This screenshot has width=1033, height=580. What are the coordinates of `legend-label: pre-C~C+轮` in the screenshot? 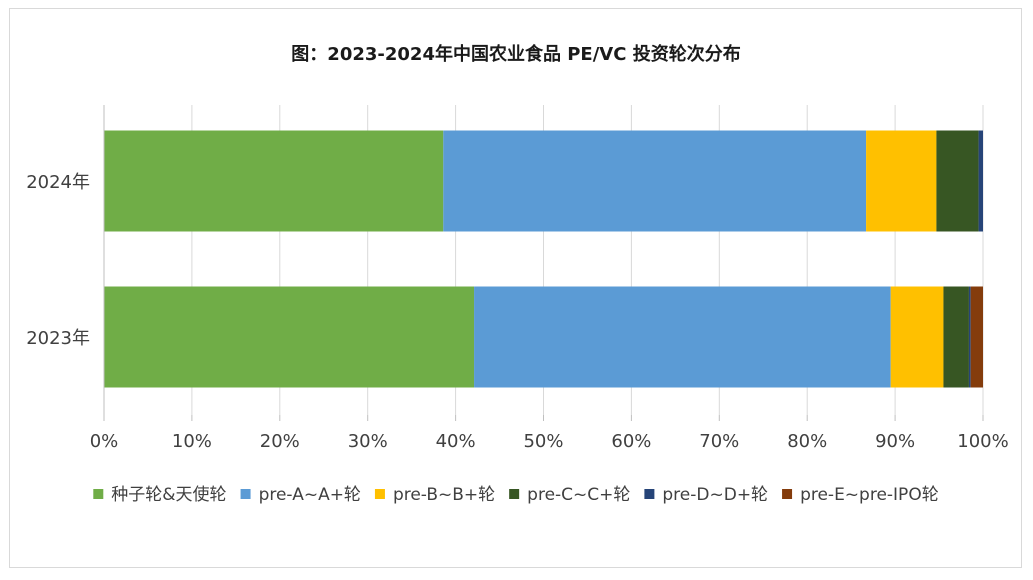 It's located at (578, 495).